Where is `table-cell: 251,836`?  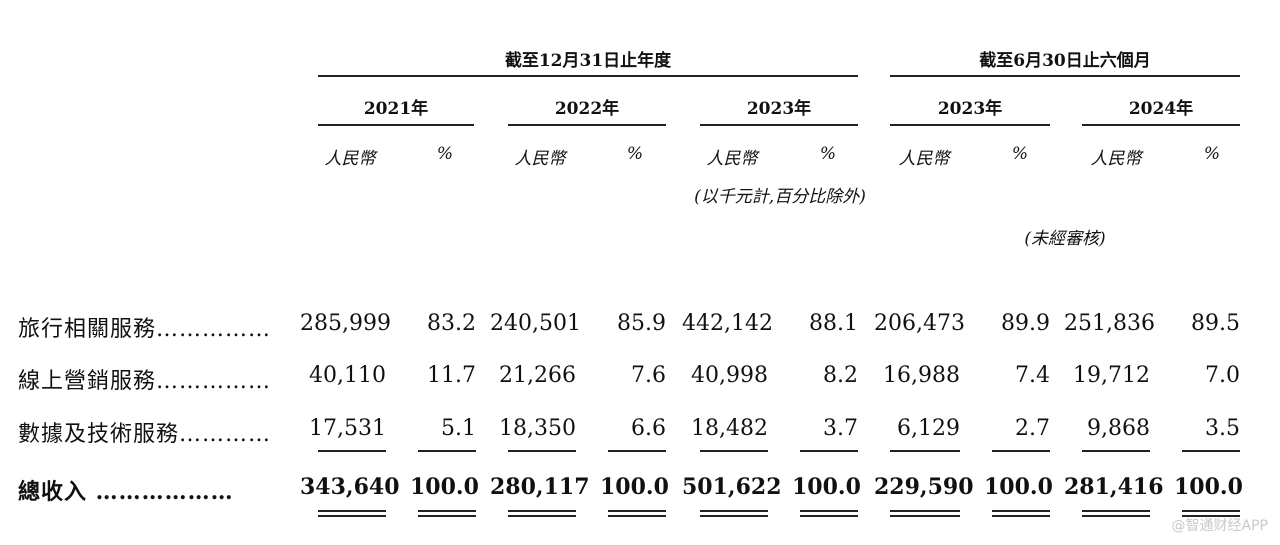 table-cell: 251,836 is located at coordinates (1109, 323).